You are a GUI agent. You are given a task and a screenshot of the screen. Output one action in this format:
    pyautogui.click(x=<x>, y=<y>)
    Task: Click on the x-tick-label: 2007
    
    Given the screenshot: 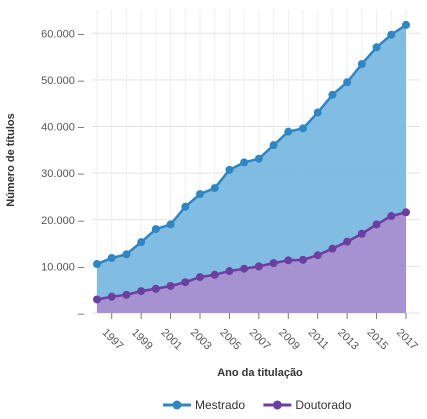 What is the action you would take?
    pyautogui.click(x=260, y=340)
    